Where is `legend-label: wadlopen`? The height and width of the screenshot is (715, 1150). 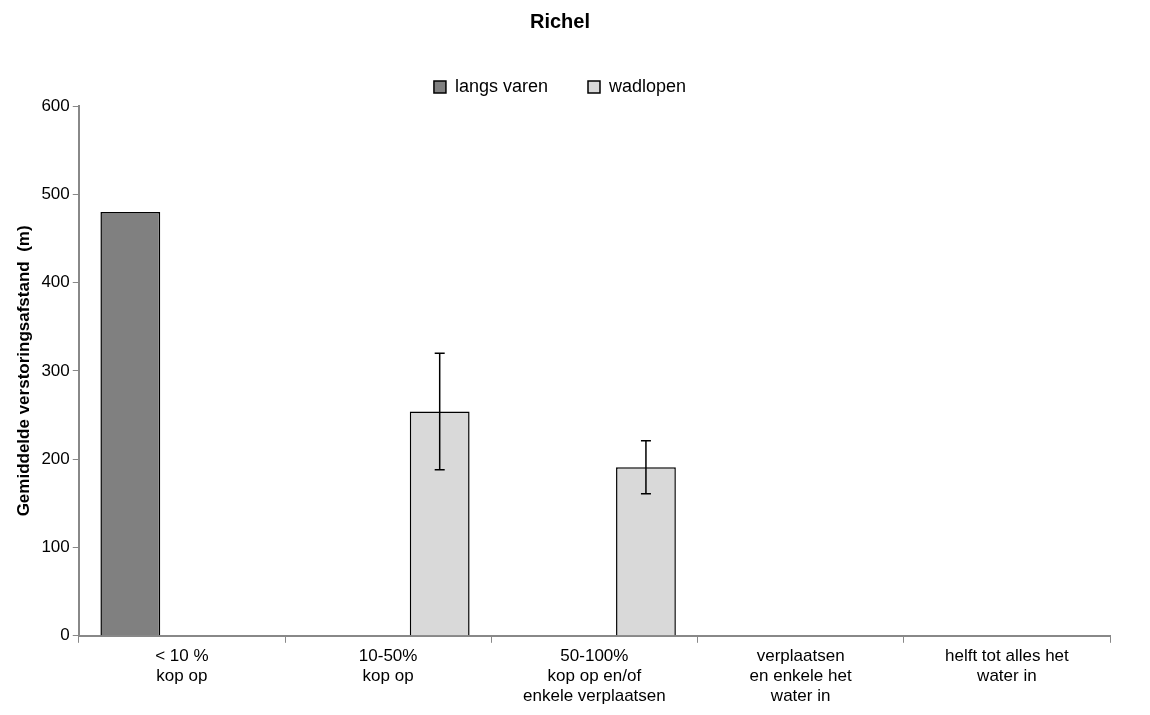
legend-label: wadlopen is located at coordinates (647, 85).